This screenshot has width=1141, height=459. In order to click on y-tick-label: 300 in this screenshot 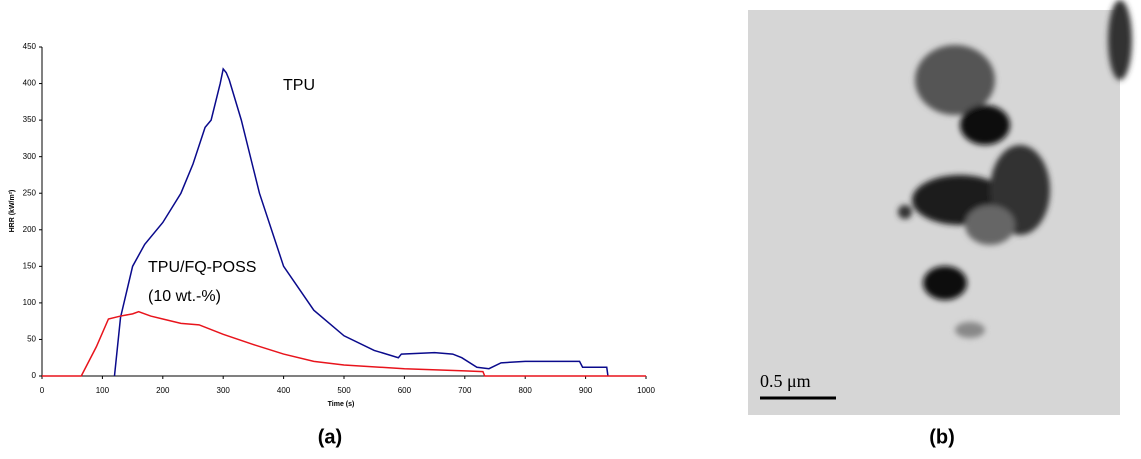, I will do `click(30, 156)`.